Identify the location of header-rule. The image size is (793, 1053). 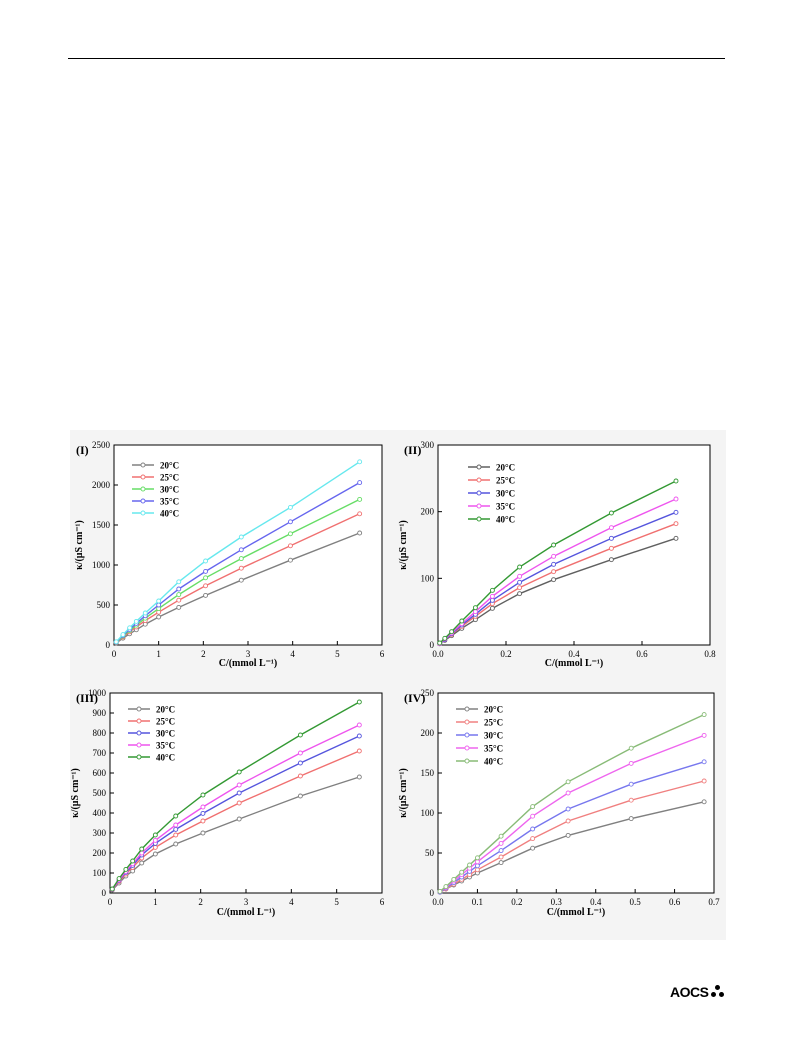
(396, 58).